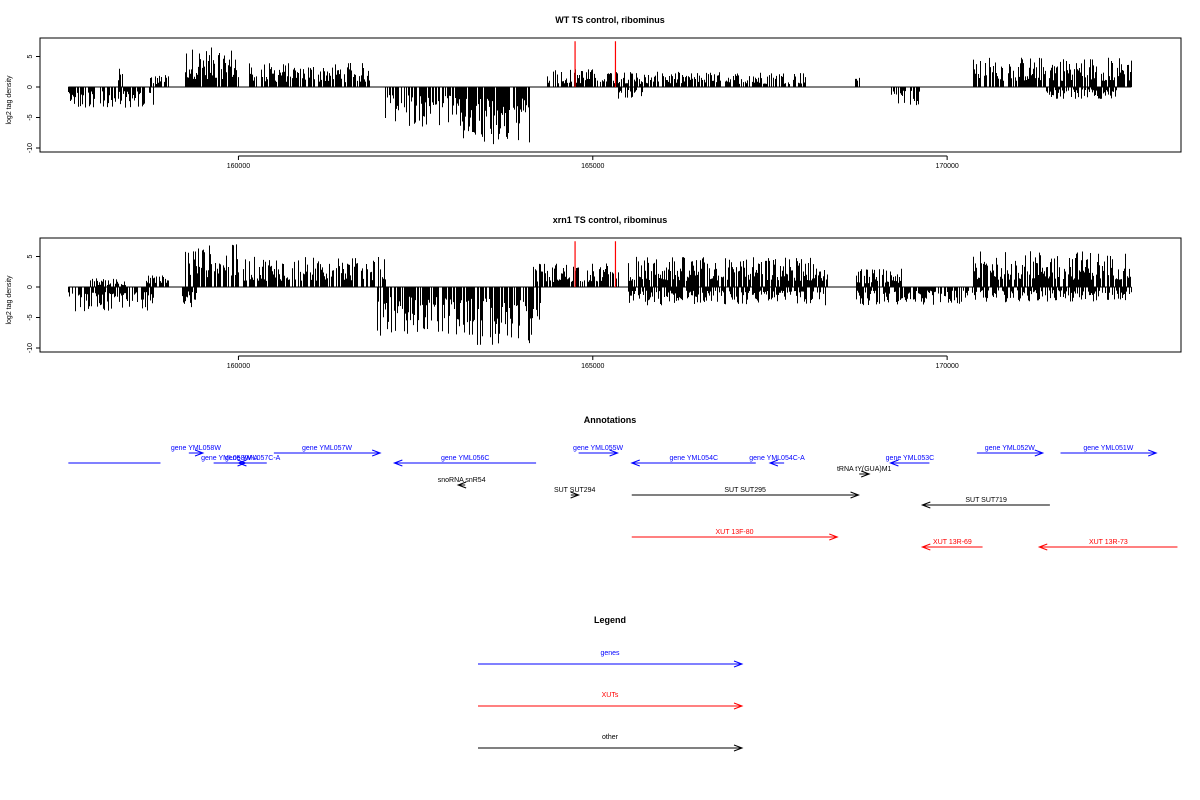  What do you see at coordinates (610, 737) in the screenshot?
I see `legend-label: other` at bounding box center [610, 737].